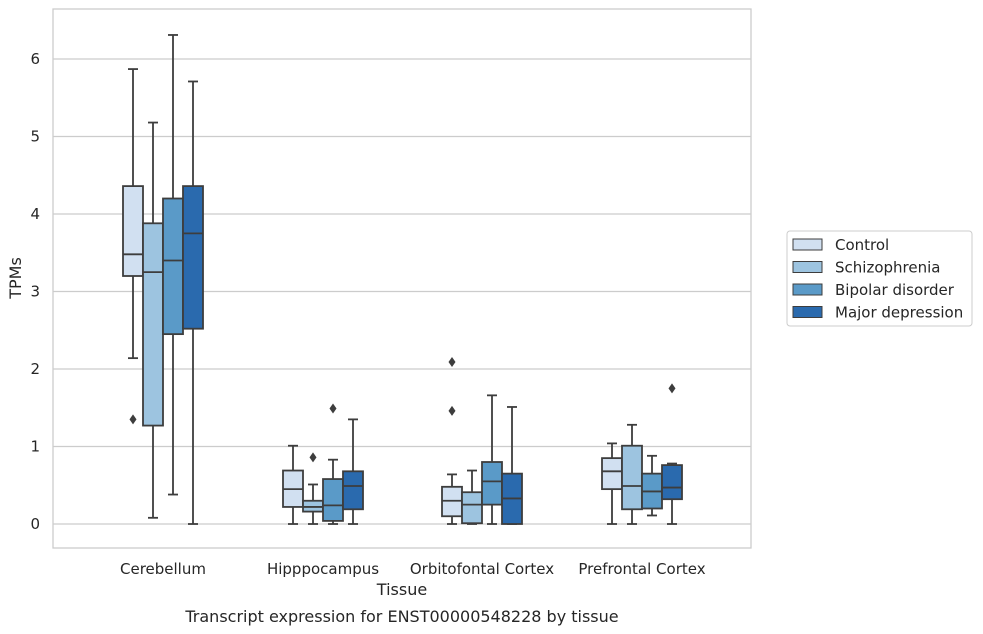  What do you see at coordinates (899, 313) in the screenshot?
I see `legend-label: Major depression` at bounding box center [899, 313].